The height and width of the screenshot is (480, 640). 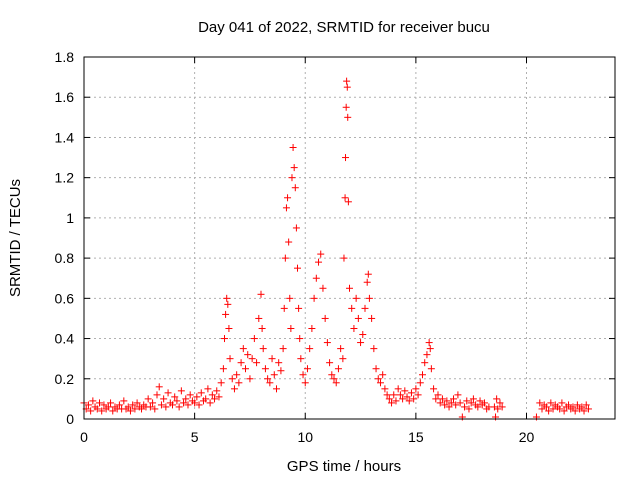 What do you see at coordinates (65, 379) in the screenshot?
I see `y-tick-label: 0.2` at bounding box center [65, 379].